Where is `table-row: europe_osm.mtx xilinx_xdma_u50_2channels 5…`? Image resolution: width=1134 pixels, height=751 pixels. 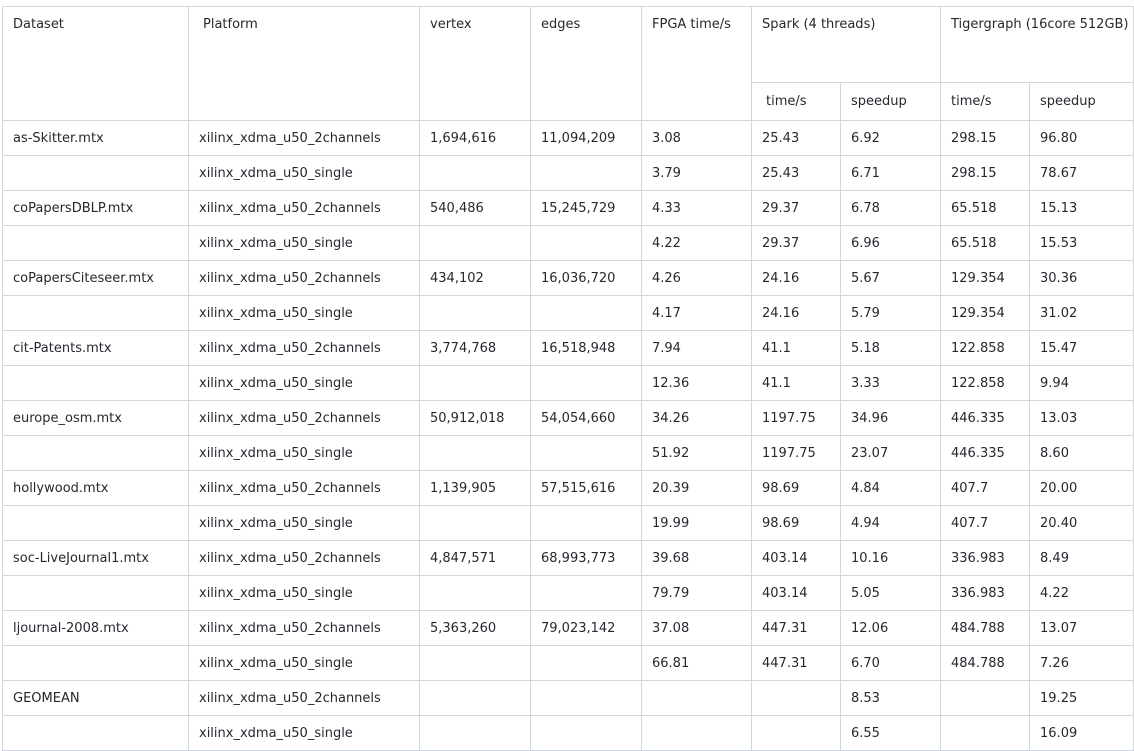
table-row: europe_osm.mtx xilinx_xdma_u50_2channels 5… is located at coordinates (568, 418).